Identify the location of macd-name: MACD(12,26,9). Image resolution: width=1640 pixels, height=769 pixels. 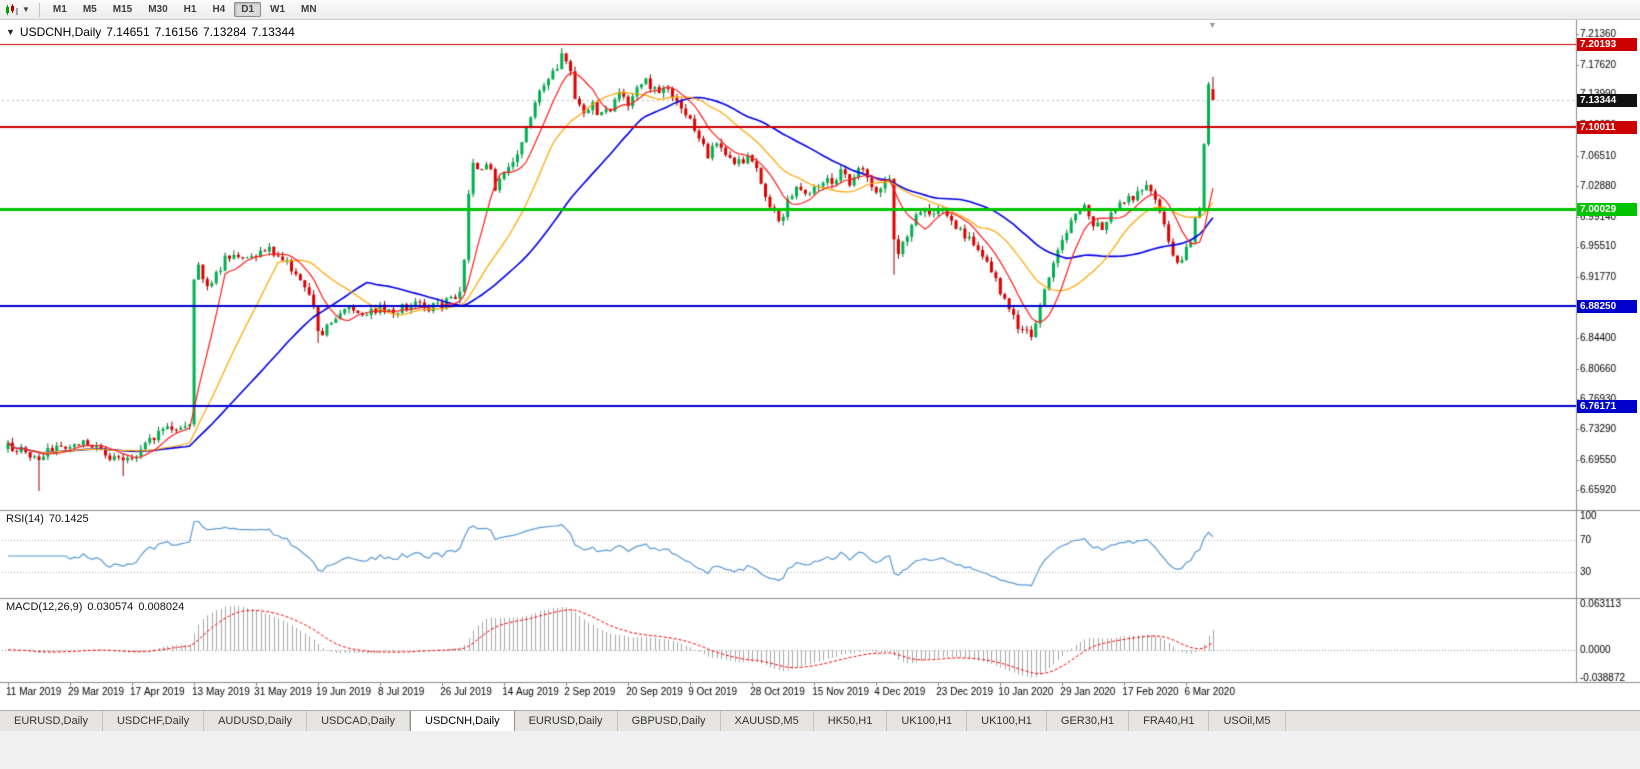
(44, 607).